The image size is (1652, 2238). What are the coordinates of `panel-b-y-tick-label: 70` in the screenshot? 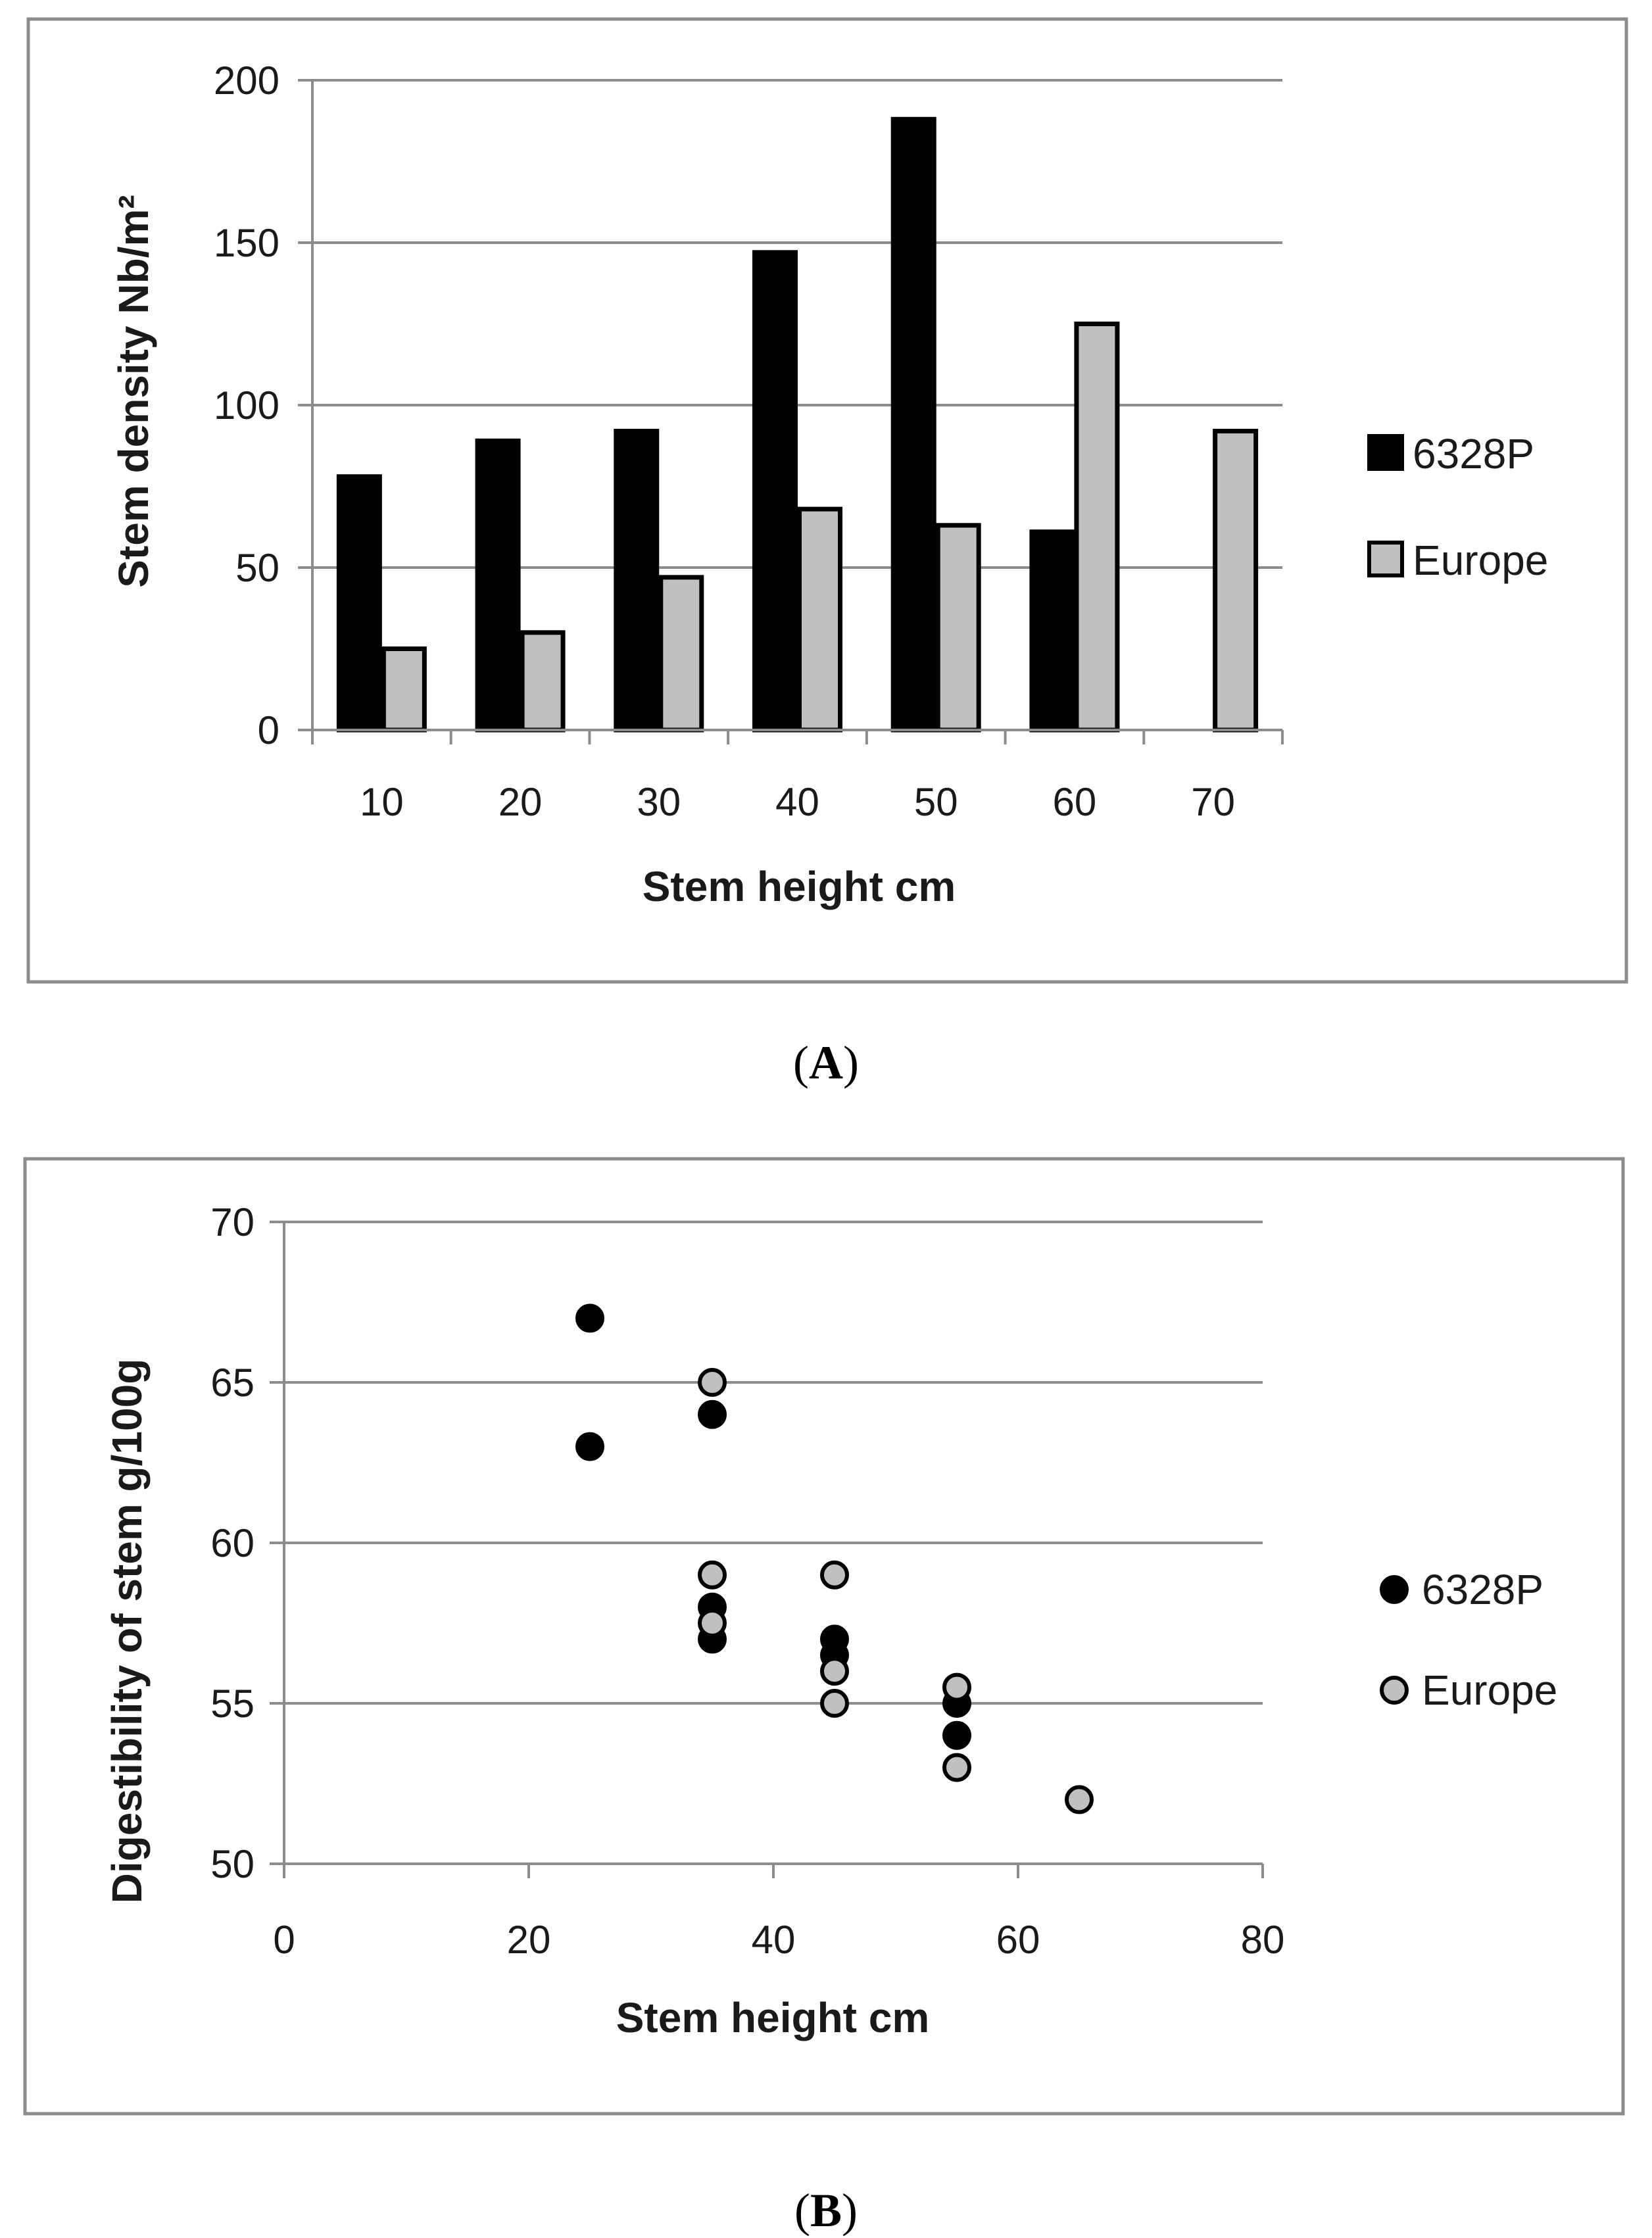 It's located at (232, 1222).